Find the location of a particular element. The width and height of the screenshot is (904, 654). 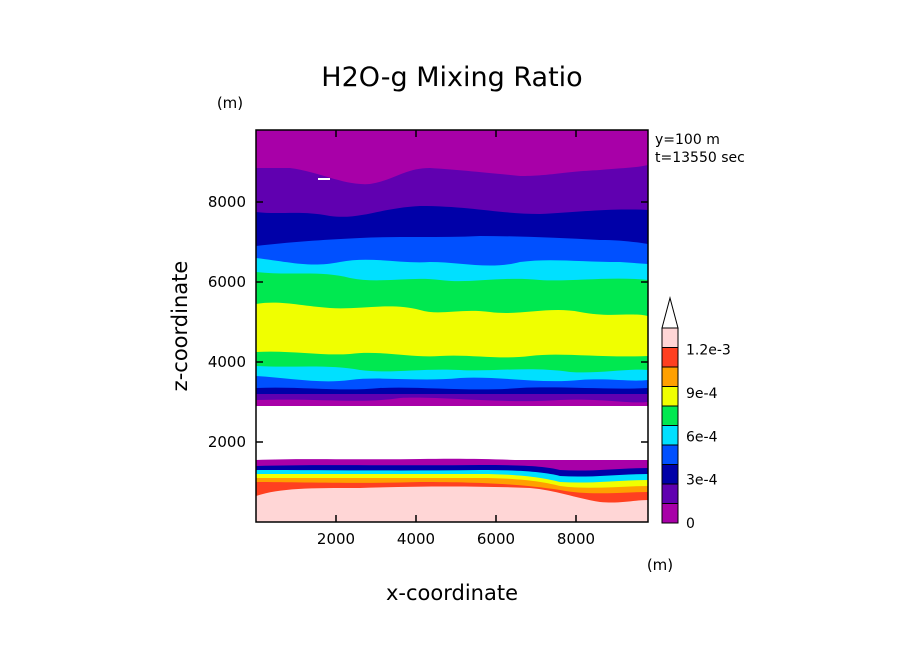

colorbar-tick-label: 9e-4 is located at coordinates (702, 394).